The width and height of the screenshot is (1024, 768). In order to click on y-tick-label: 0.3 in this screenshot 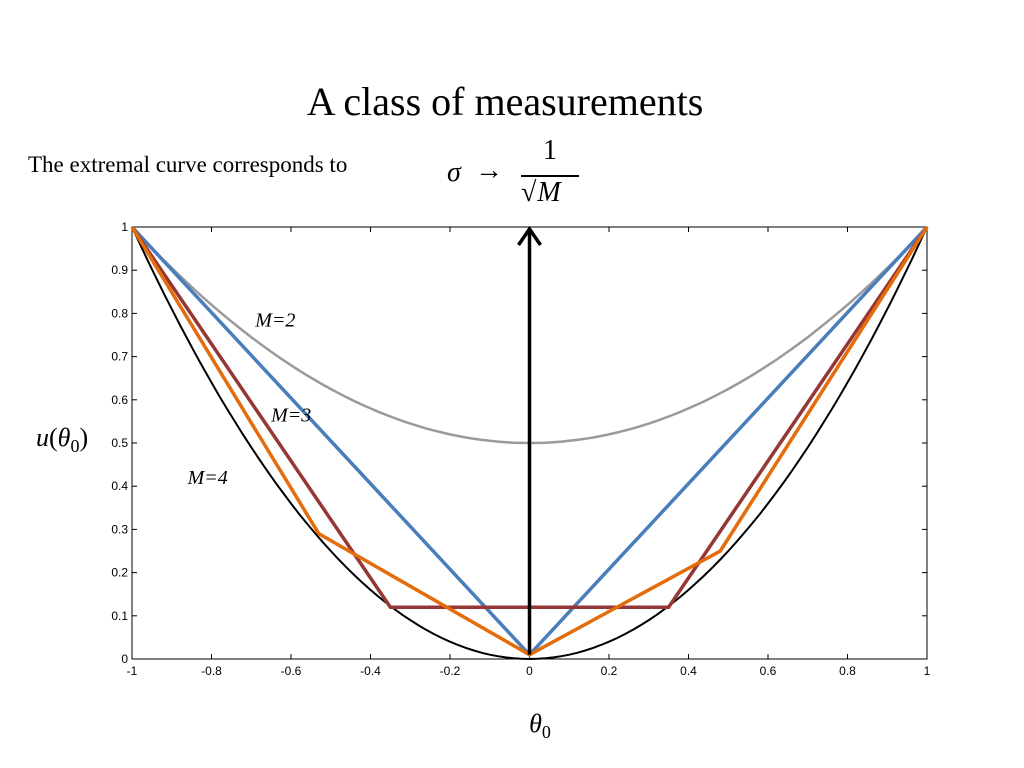, I will do `click(119, 529)`.